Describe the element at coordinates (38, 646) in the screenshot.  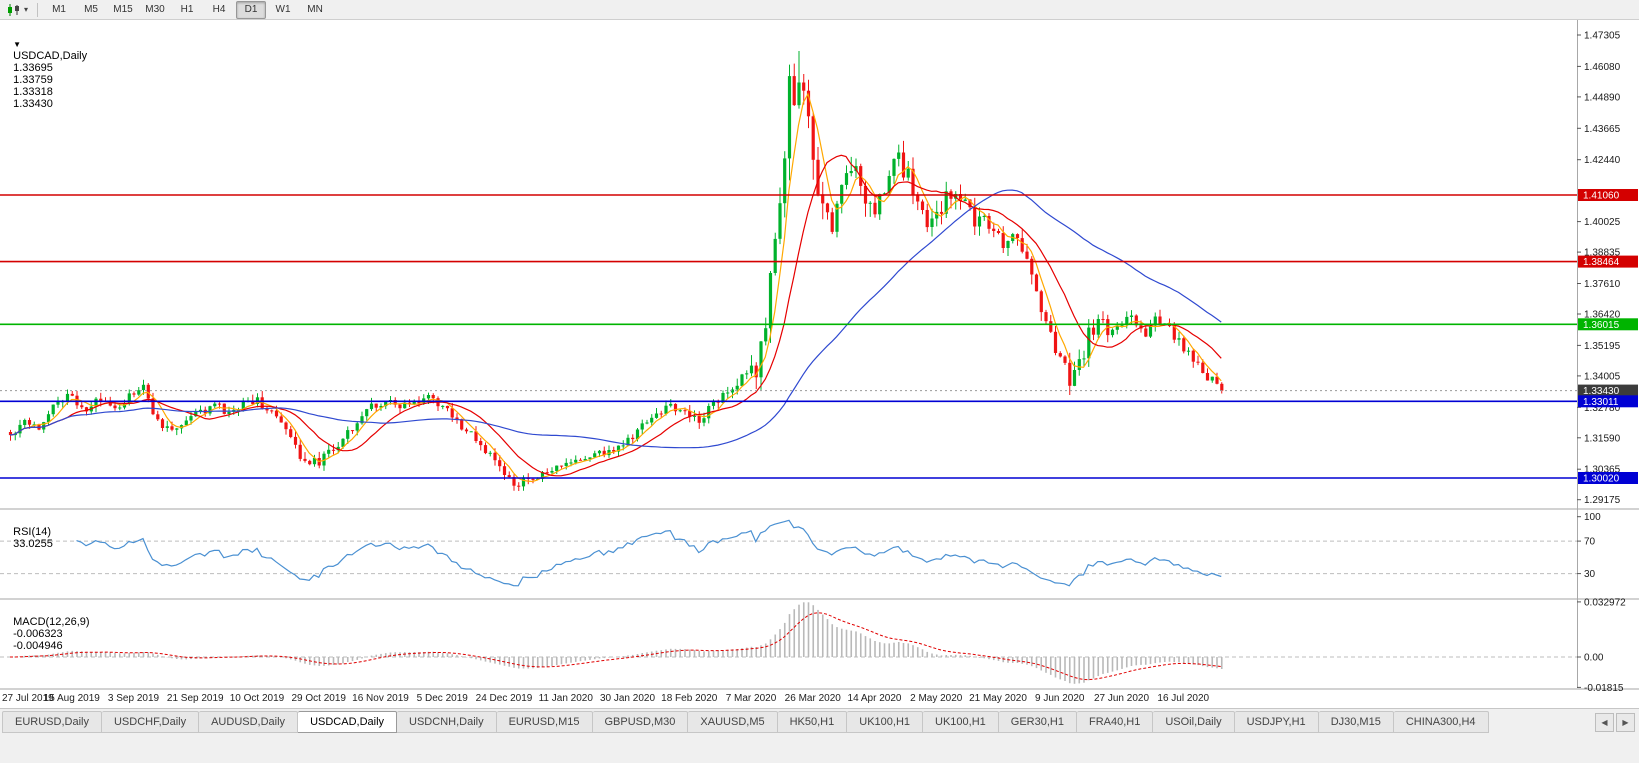
I see `macd-signal-value: -0.004946` at that location.